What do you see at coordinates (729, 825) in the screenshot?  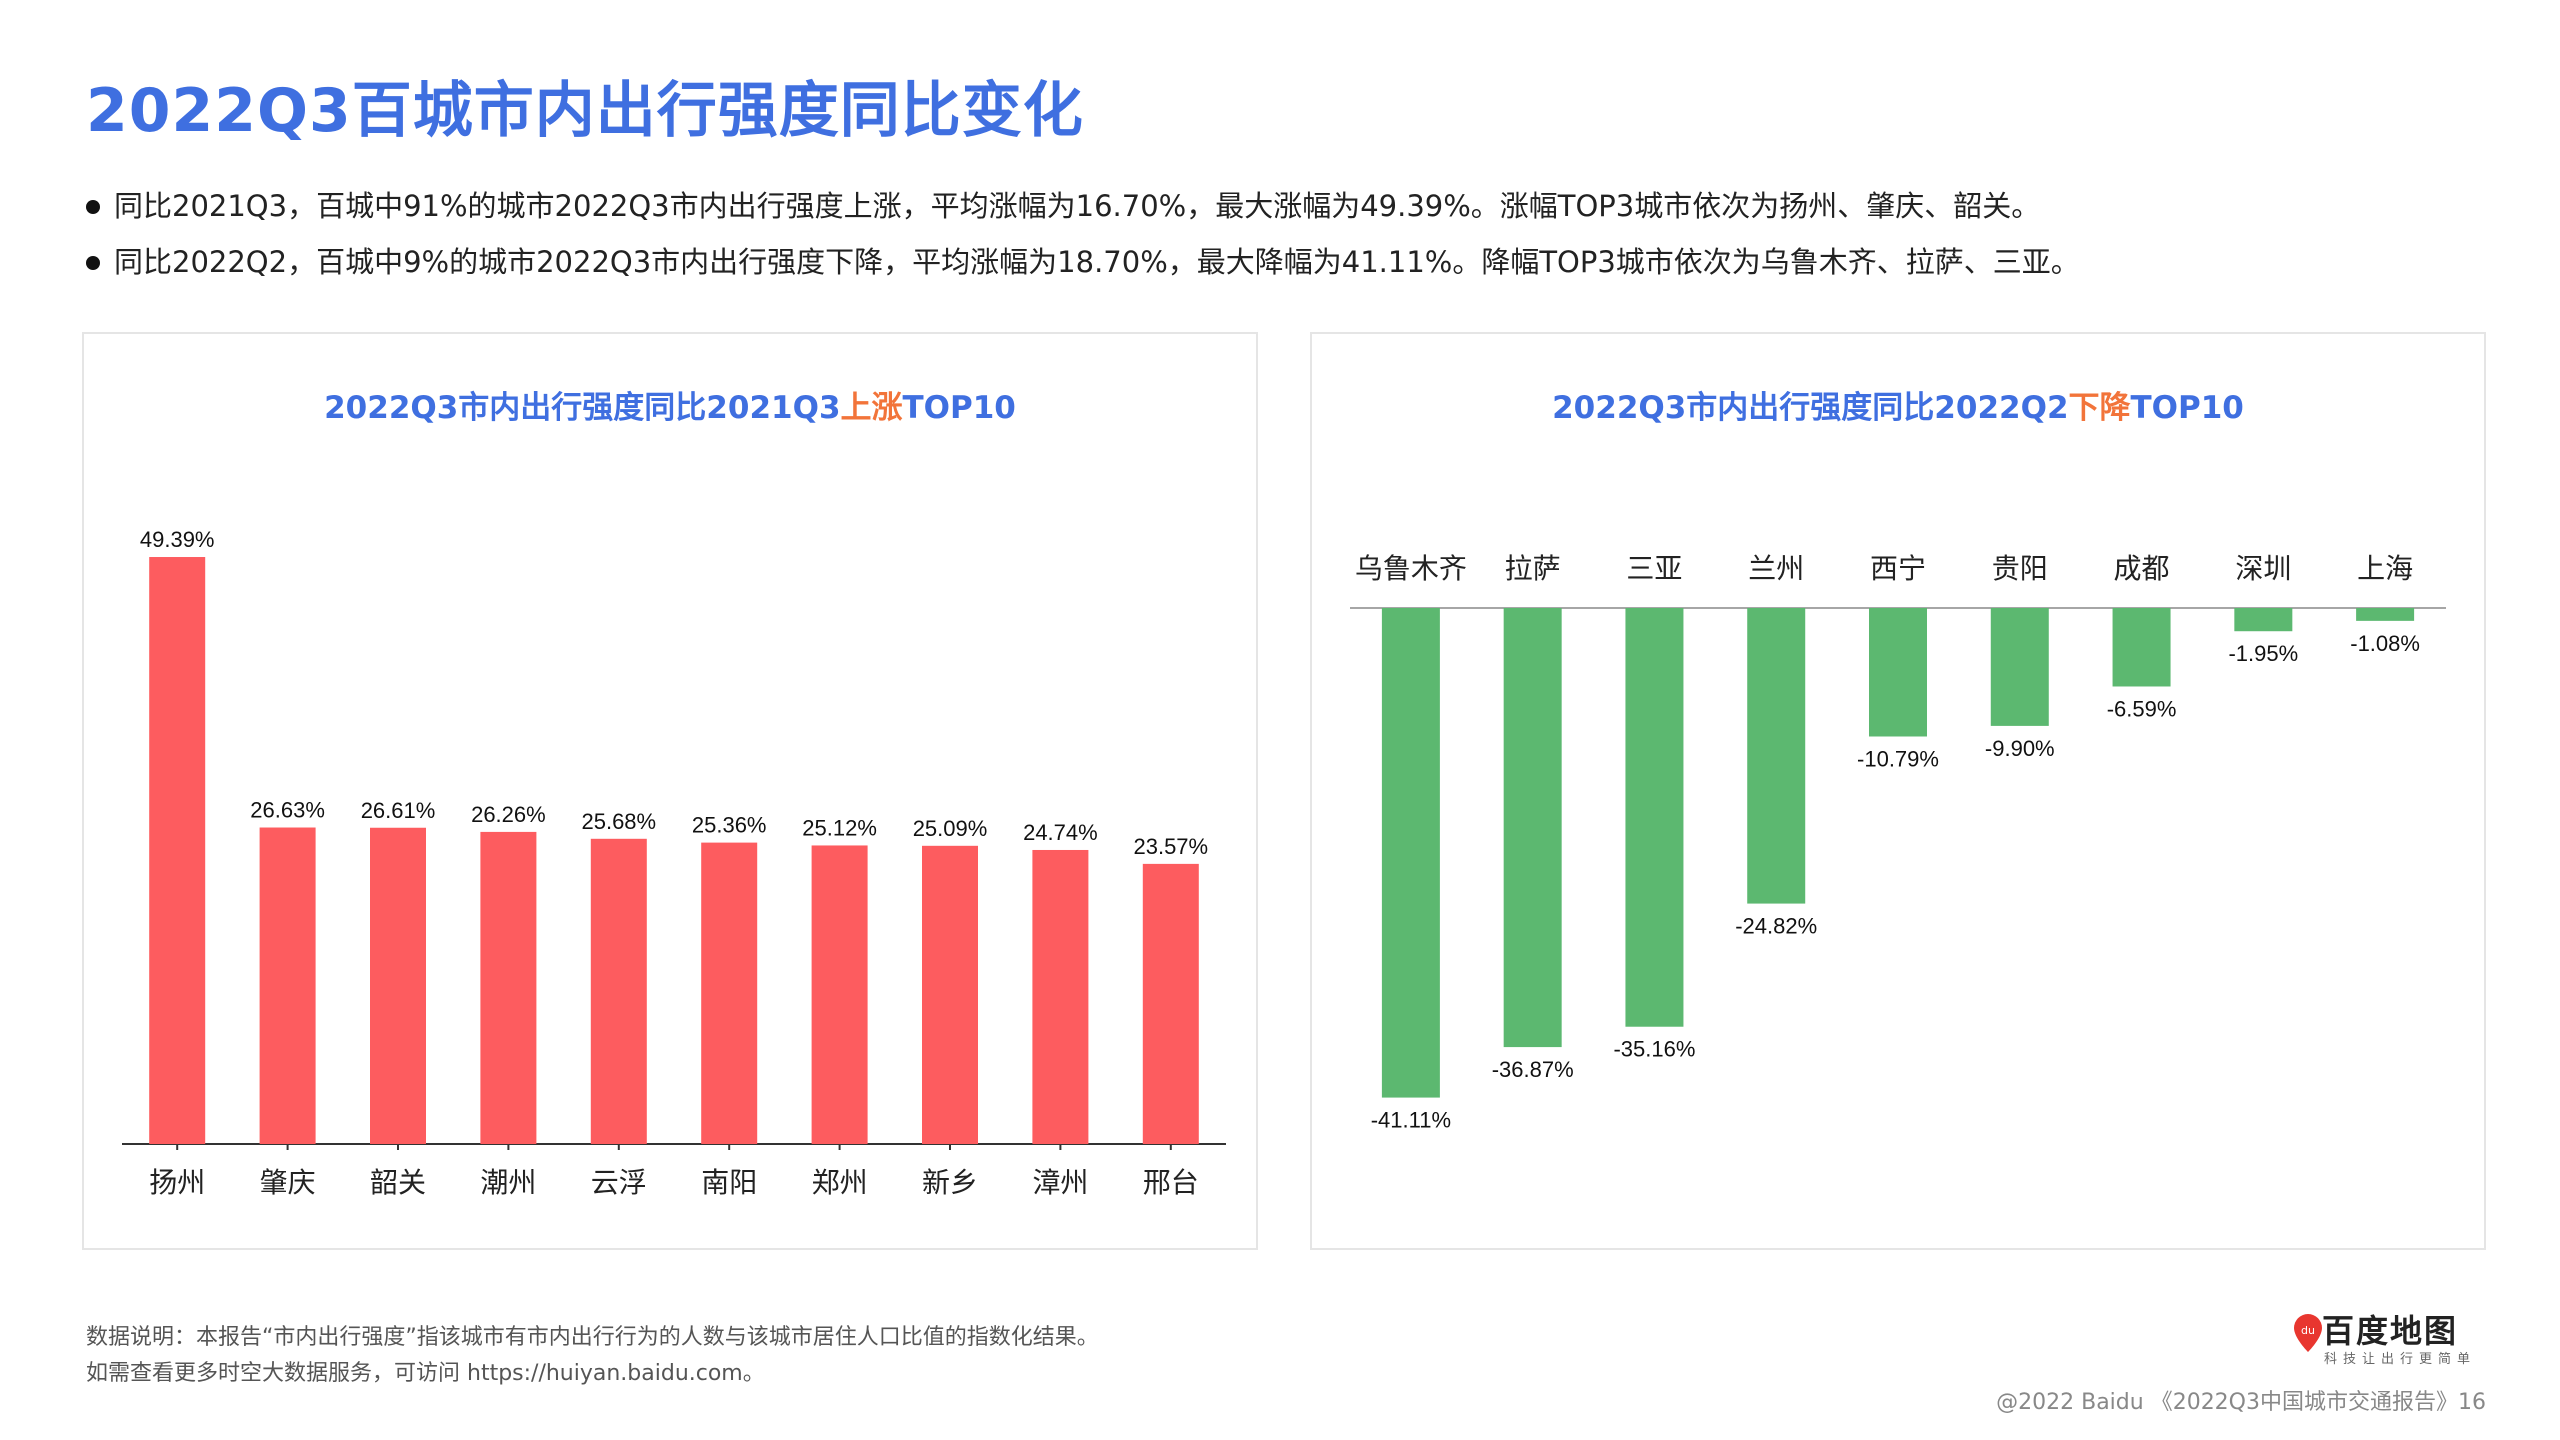 I see `rise-data-label: 25.36%` at bounding box center [729, 825].